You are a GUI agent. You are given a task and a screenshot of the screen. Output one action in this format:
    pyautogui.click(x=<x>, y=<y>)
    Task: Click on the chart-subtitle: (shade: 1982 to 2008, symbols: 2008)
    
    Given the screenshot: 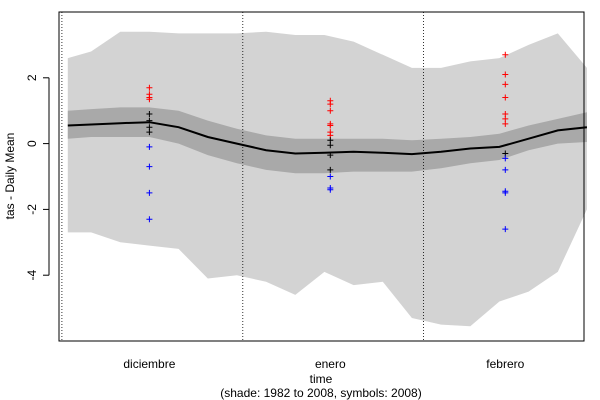 What is the action you would take?
    pyautogui.click(x=320, y=393)
    